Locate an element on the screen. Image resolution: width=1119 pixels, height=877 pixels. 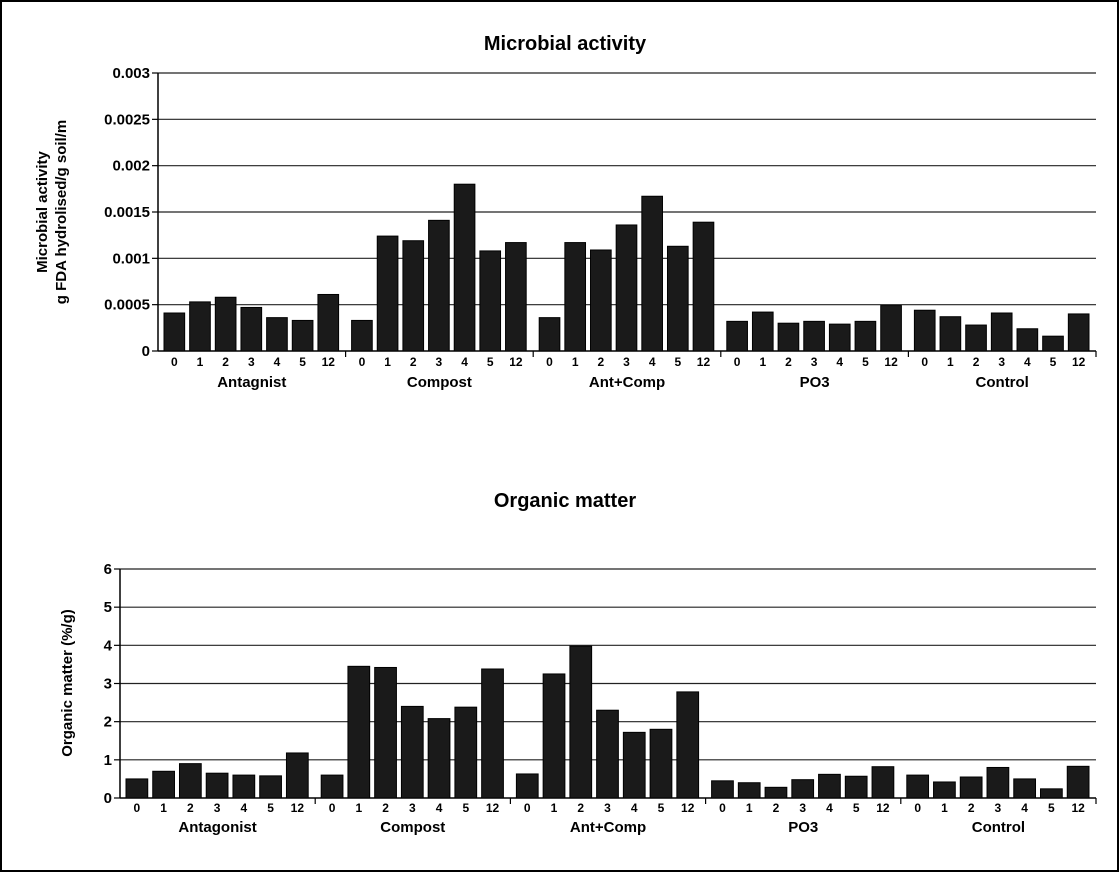
y-tick-label: 0.003 is located at coordinates (131, 73).